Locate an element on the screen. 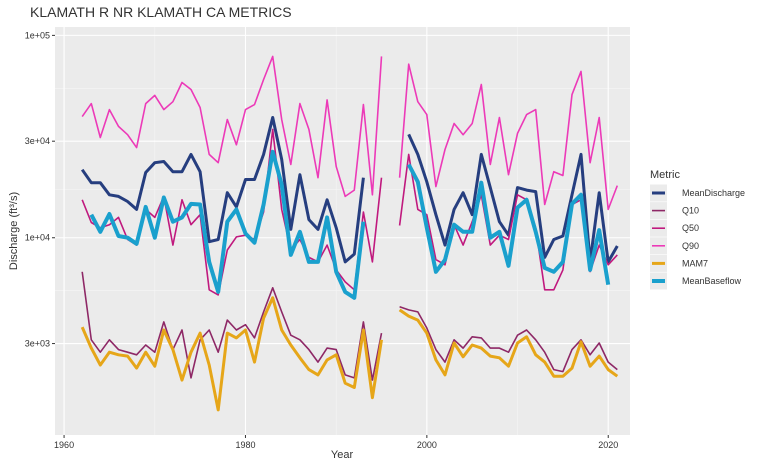 The image size is (757, 469). x-axis-label: Year is located at coordinates (342, 455).